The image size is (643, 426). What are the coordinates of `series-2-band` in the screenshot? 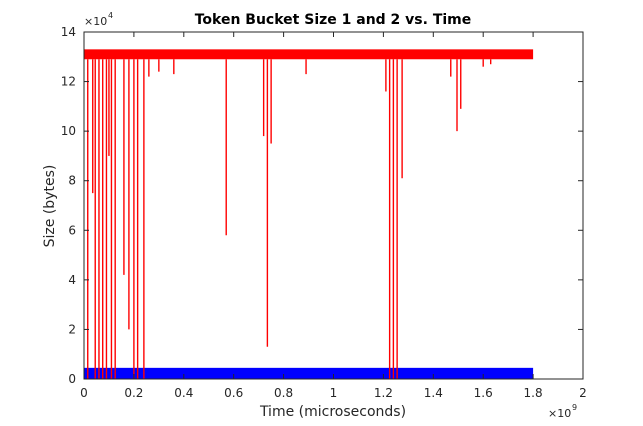 It's located at (309, 54).